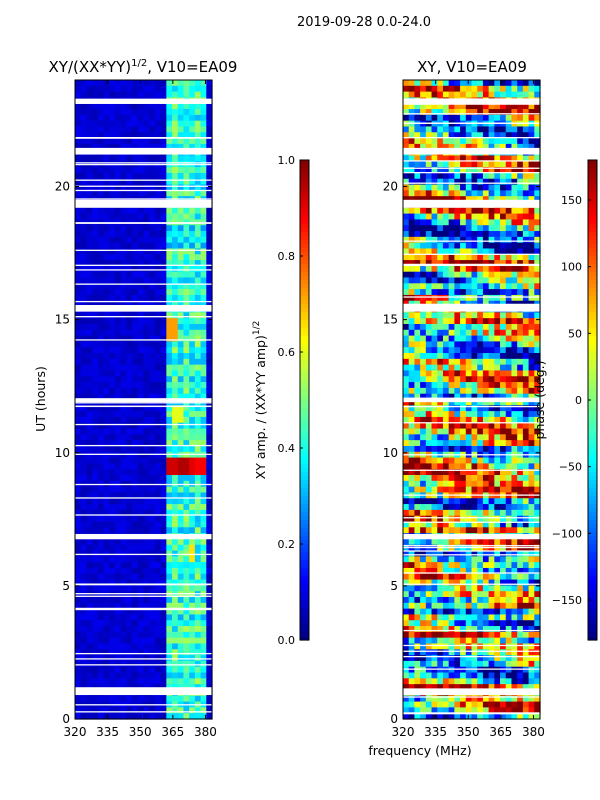  I want to click on heatmap-flag-line, so click(143, 609).